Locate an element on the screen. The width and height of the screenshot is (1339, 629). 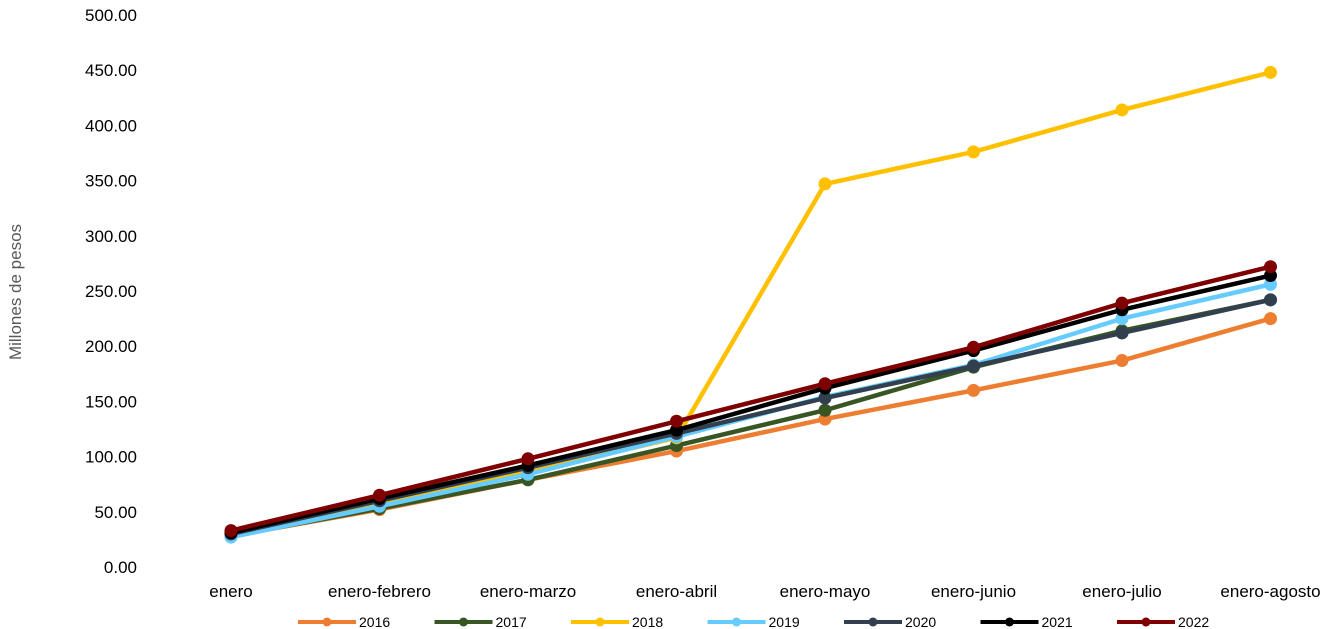
y-tick-label: 100.00 is located at coordinates (111, 457).